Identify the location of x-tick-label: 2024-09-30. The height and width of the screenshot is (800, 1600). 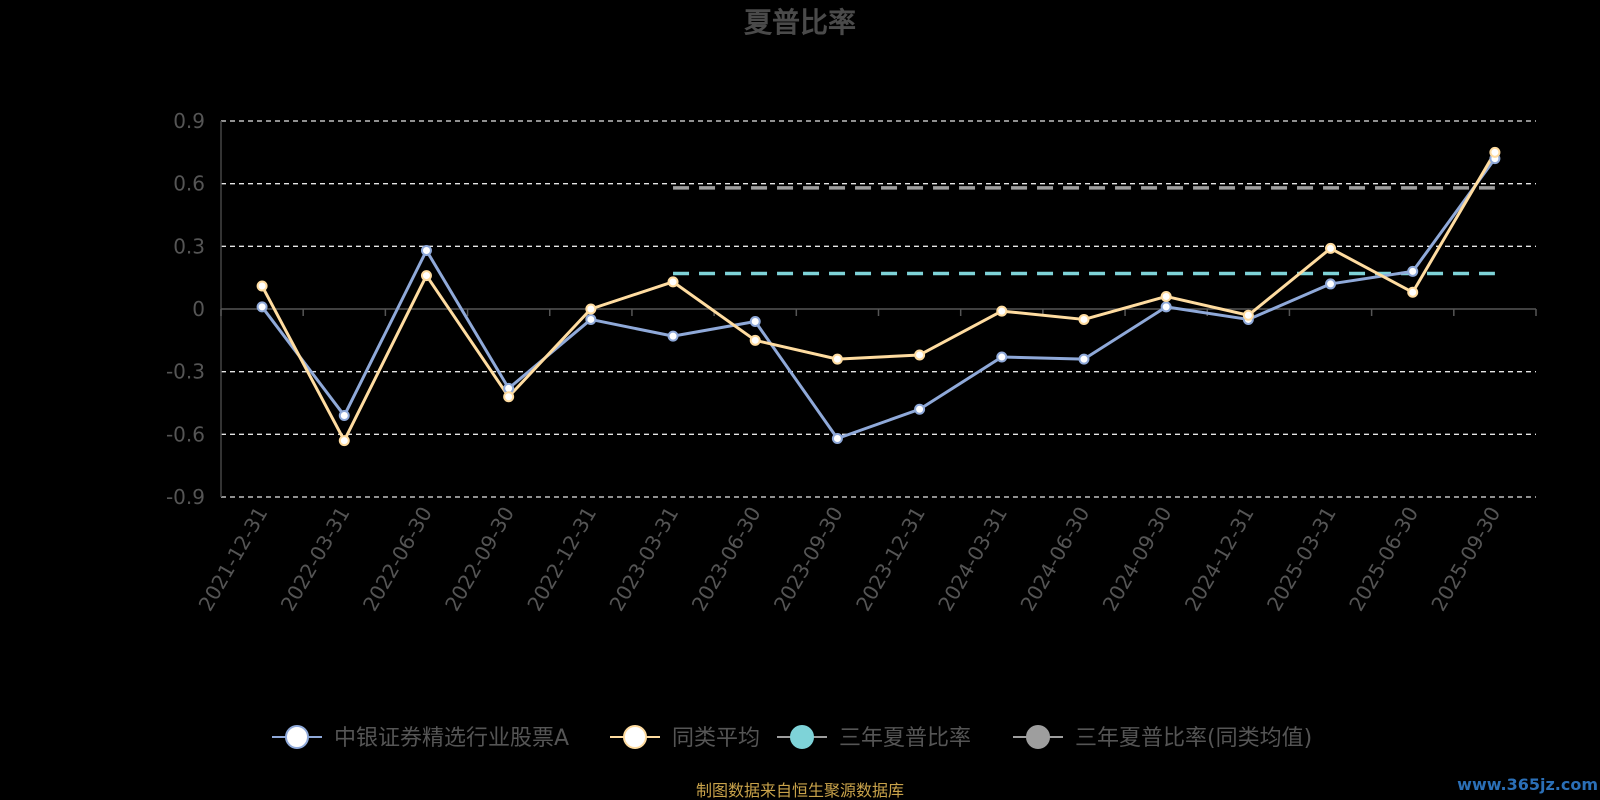
(1137, 559).